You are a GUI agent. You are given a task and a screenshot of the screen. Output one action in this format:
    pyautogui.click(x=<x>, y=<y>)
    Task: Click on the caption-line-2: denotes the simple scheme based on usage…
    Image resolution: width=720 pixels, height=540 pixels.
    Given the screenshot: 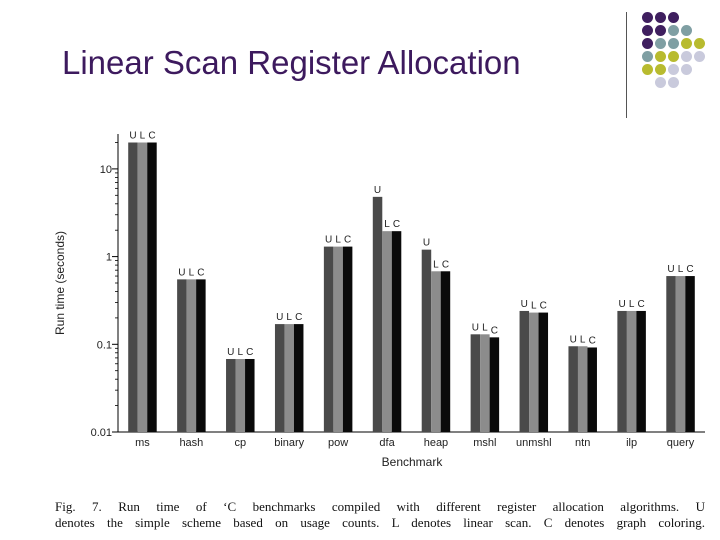 What is the action you would take?
    pyautogui.click(x=380, y=522)
    